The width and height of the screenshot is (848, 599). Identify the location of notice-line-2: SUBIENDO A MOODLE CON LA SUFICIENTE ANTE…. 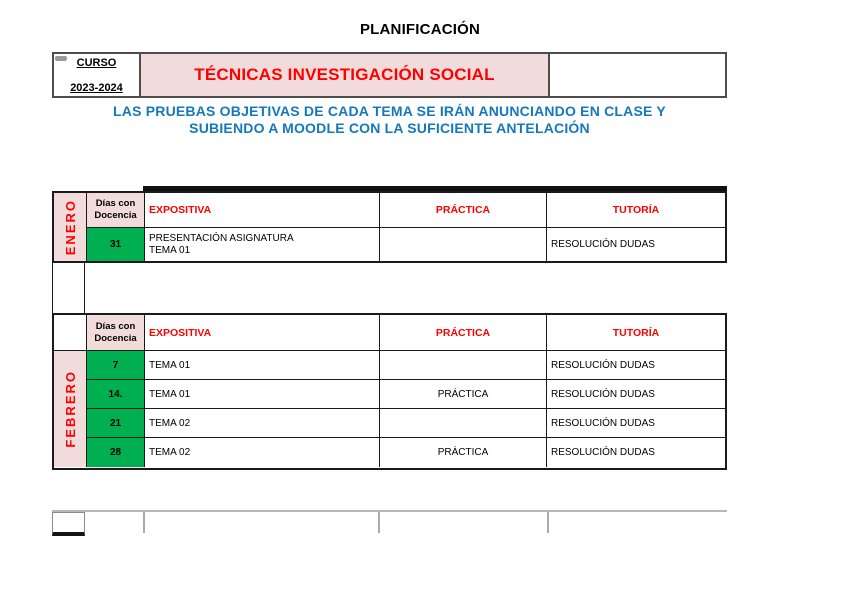
(389, 128).